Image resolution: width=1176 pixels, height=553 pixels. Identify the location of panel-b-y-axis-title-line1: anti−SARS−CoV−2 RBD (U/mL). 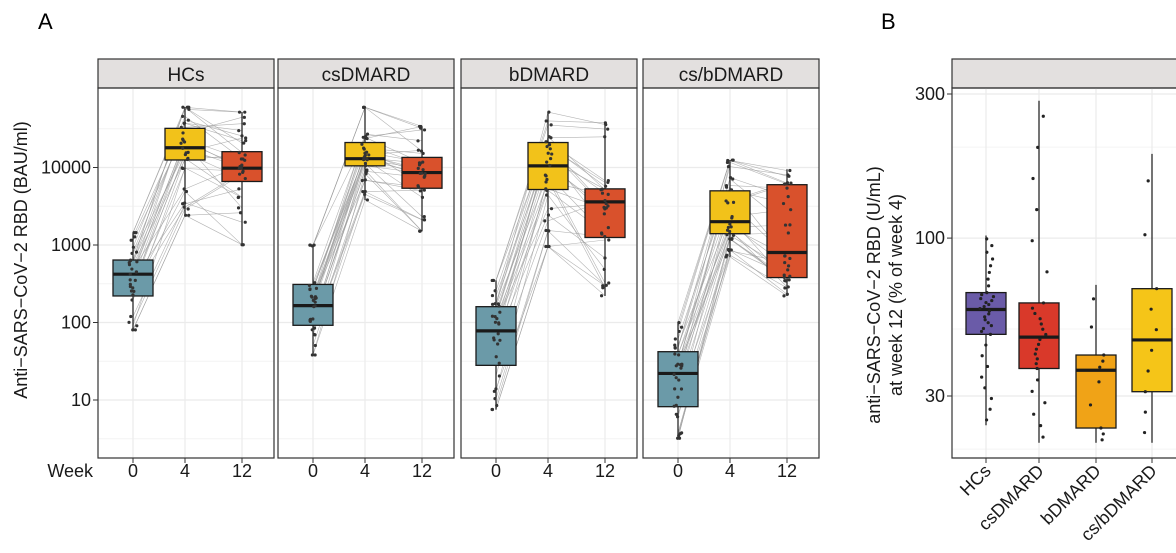
(874, 295).